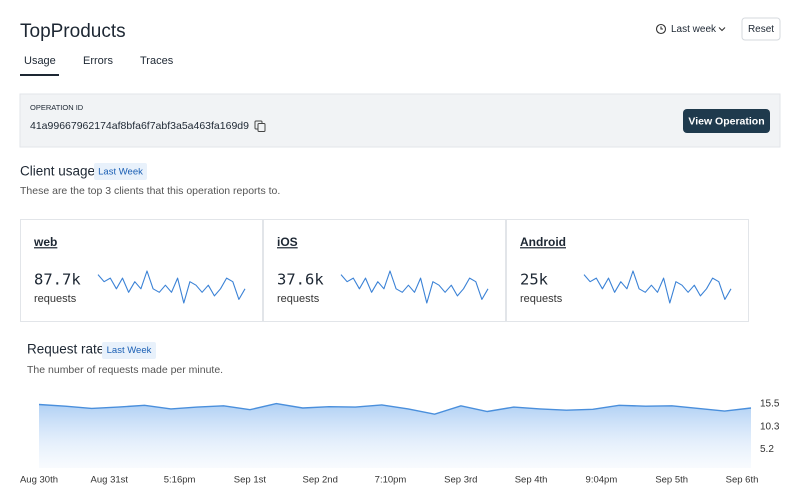 This screenshot has width=800, height=500. What do you see at coordinates (39, 480) in the screenshot?
I see `x-tick-label: Aug 30th` at bounding box center [39, 480].